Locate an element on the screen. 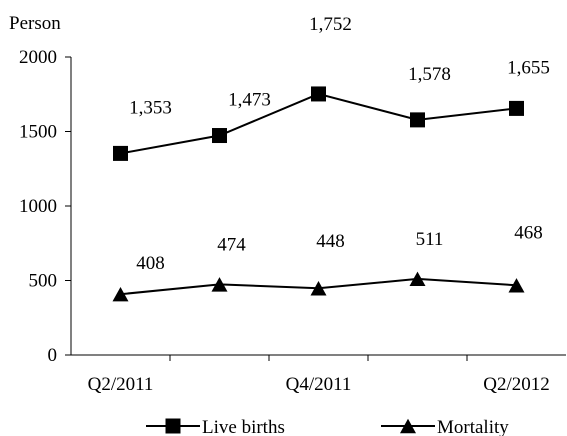 Image resolution: width=567 pixels, height=436 pixels. y-tick-label: 1500 is located at coordinates (38, 132).